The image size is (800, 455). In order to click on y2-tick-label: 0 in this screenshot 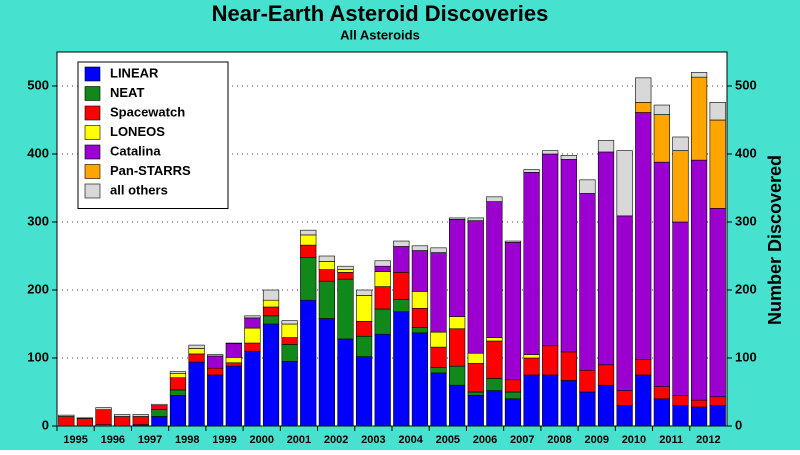, I will do `click(738, 424)`.